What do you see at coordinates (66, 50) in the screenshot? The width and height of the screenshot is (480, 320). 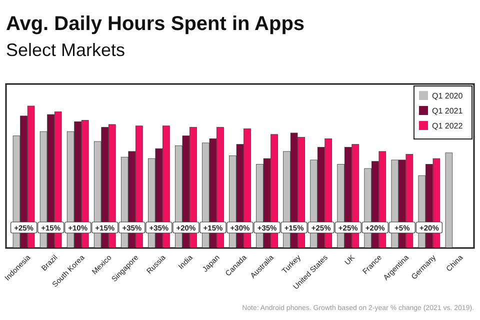 I see `chart-subtitle: Select Markets` at bounding box center [66, 50].